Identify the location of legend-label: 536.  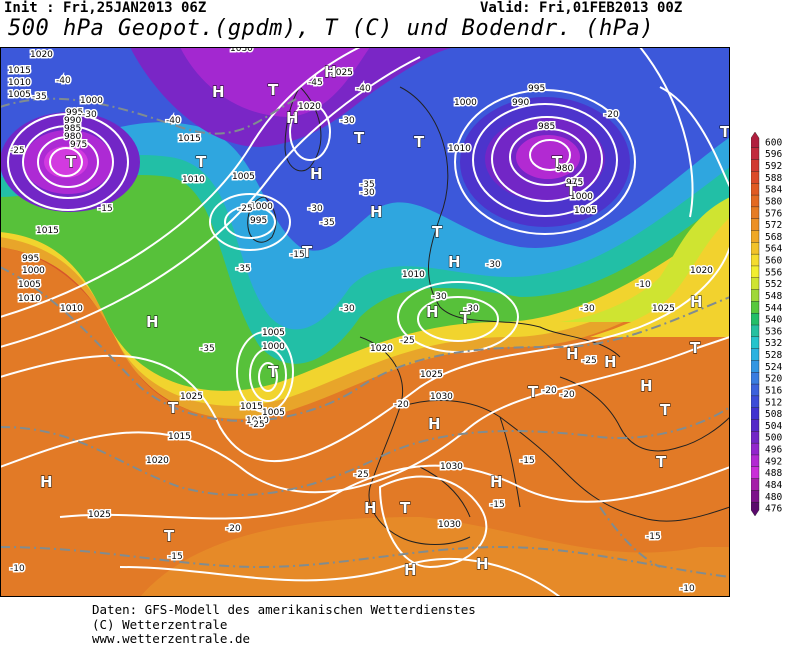
(773, 331).